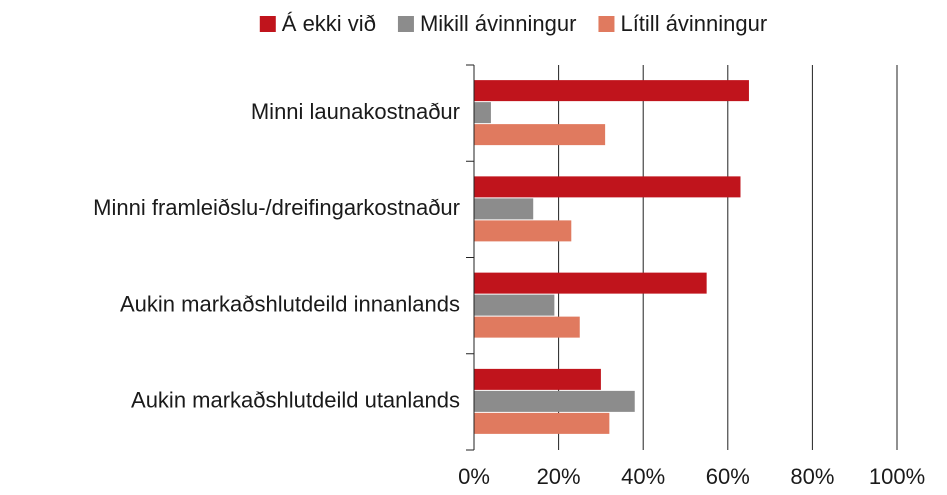  What do you see at coordinates (812, 476) in the screenshot?
I see `x-tick-label: 80%` at bounding box center [812, 476].